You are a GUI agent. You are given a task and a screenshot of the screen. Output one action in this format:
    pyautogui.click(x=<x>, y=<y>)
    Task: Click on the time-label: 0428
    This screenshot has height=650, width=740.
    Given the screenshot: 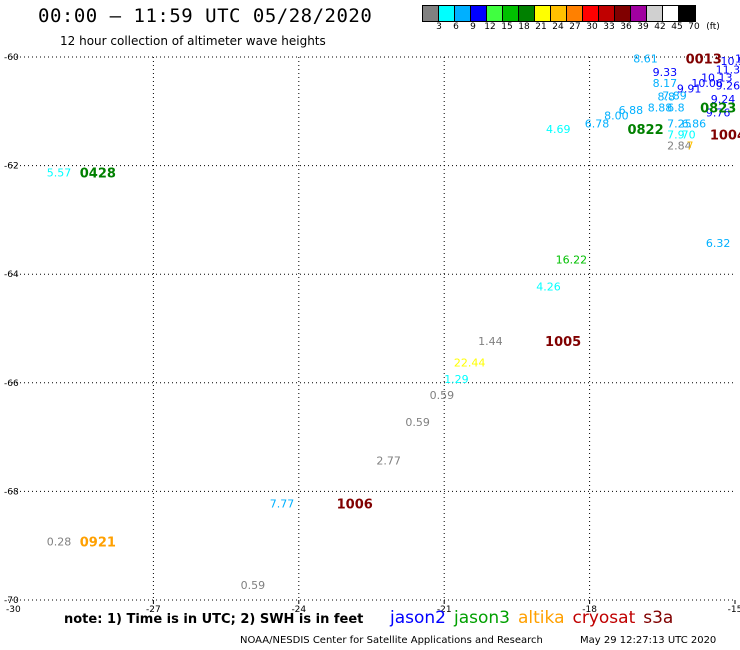 What is the action you would take?
    pyautogui.click(x=98, y=173)
    